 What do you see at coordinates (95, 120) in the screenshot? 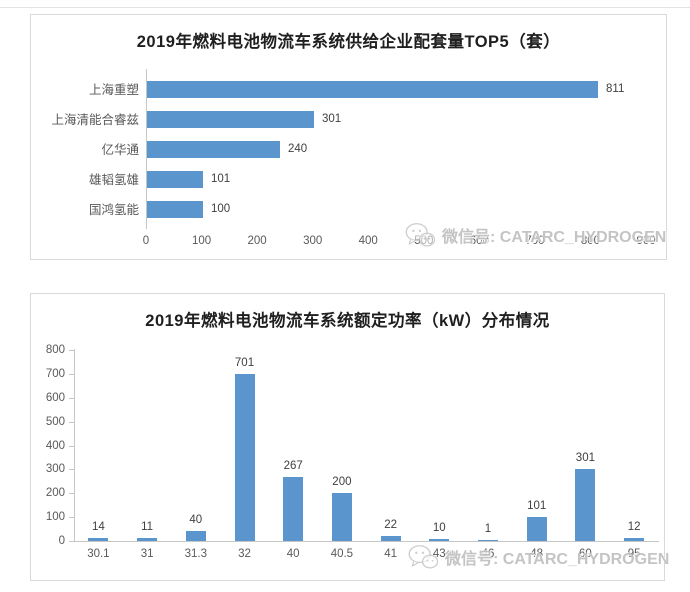
I see `category-label: 上海清能合睿兹` at bounding box center [95, 120].